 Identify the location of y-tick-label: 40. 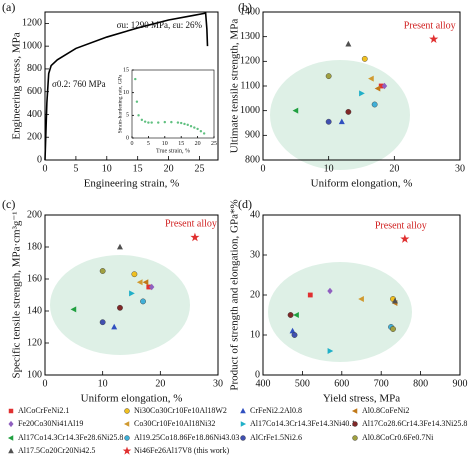
(255, 214).